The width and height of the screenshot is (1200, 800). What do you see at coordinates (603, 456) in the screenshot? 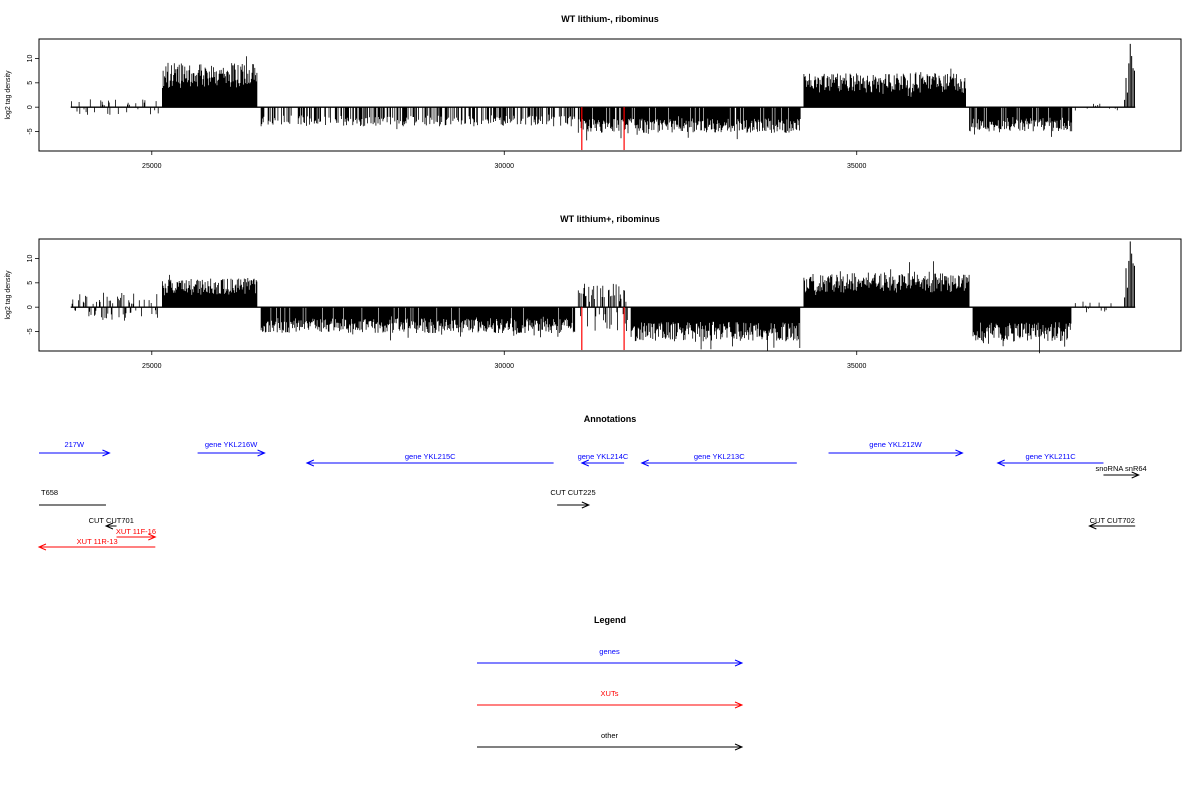
I see `feature-label: gene YKL214C` at bounding box center [603, 456].